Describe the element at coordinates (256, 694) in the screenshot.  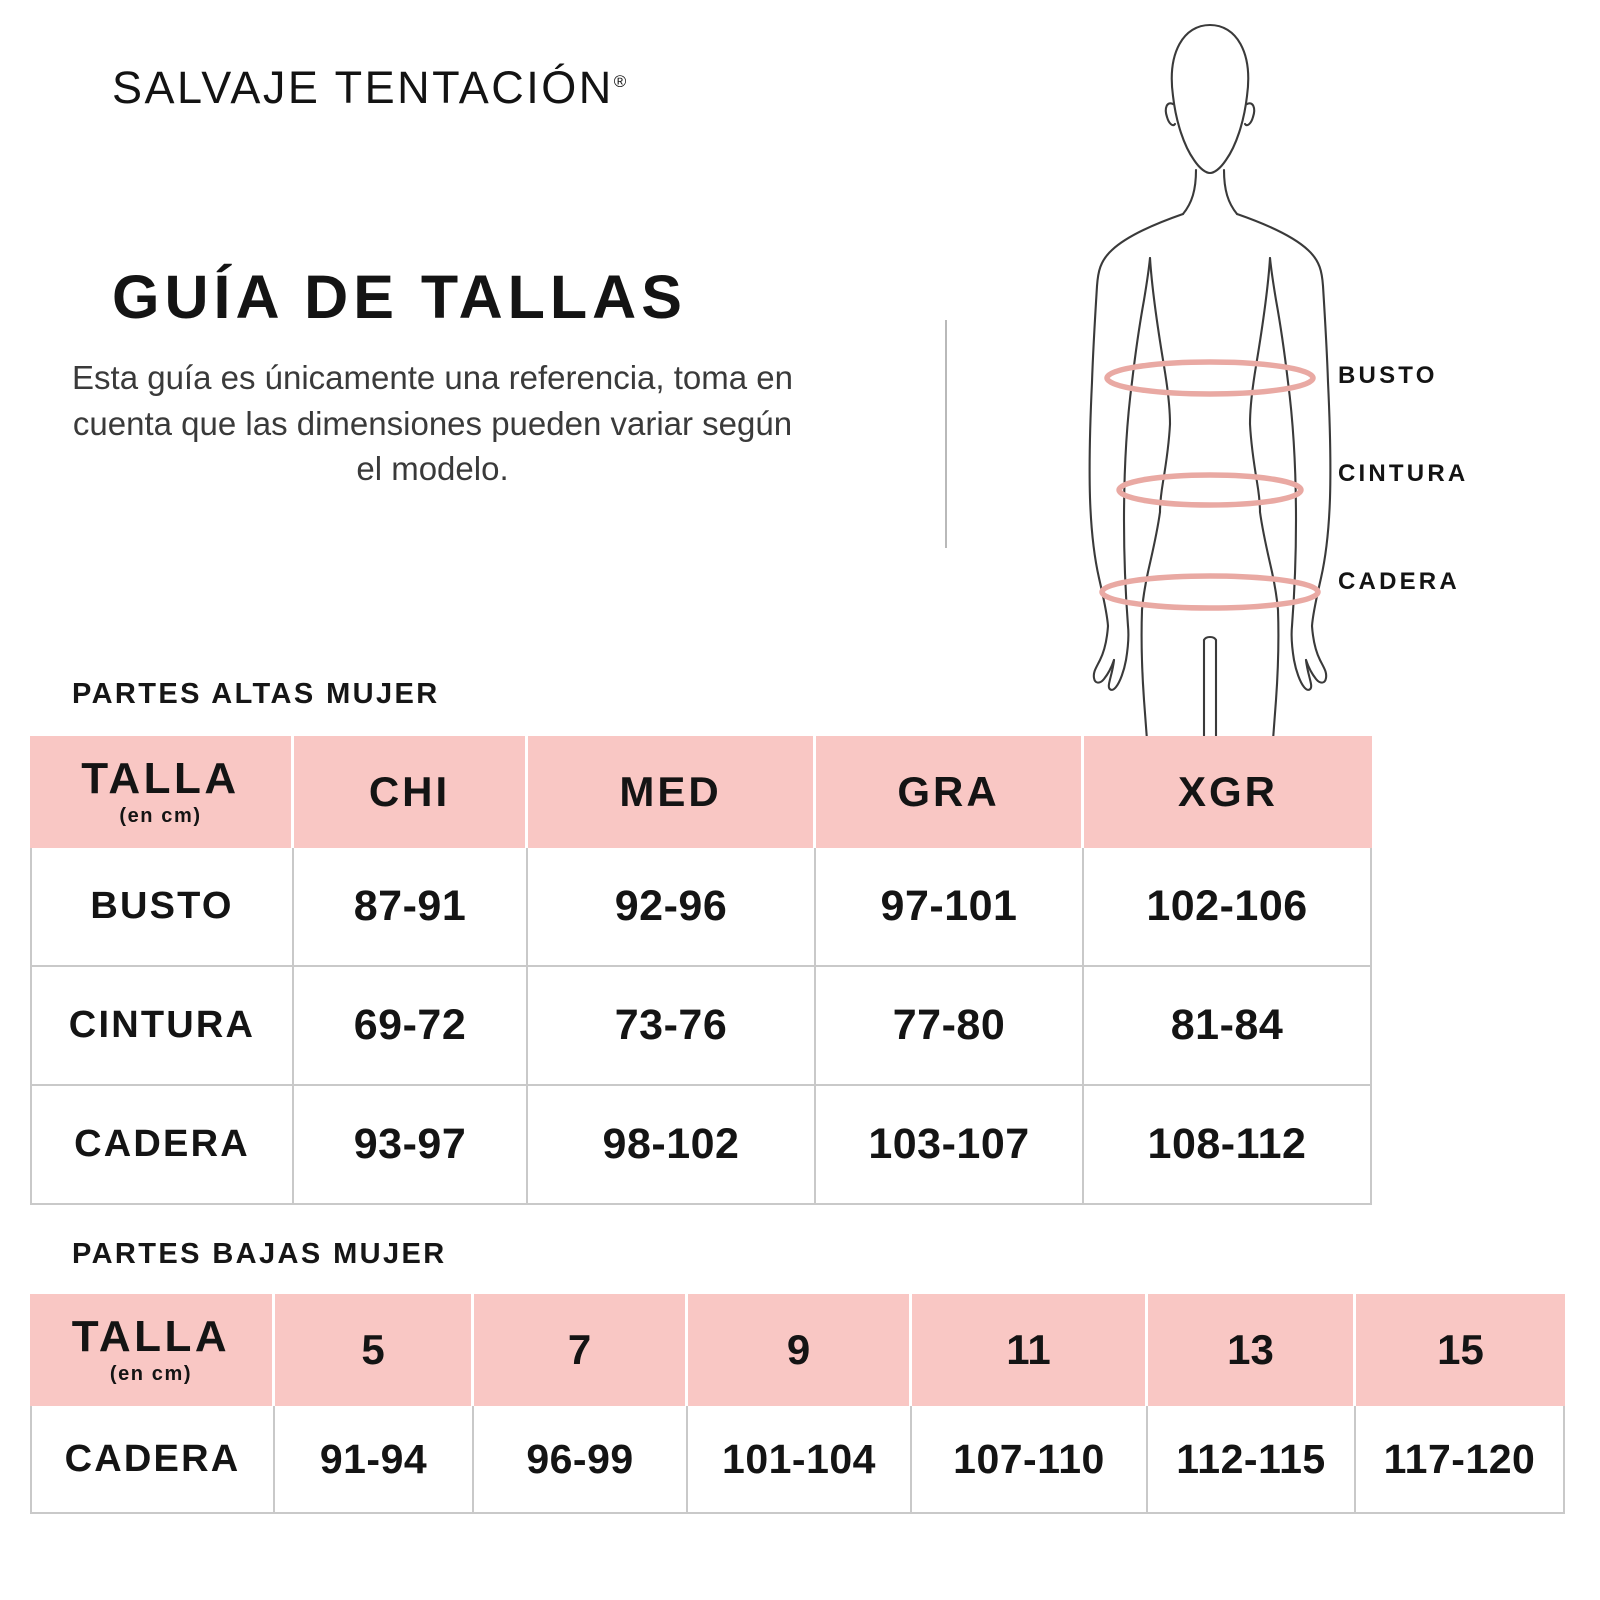
I see `section-caption-partes-altas: PARTES ALTAS MUJER` at that location.